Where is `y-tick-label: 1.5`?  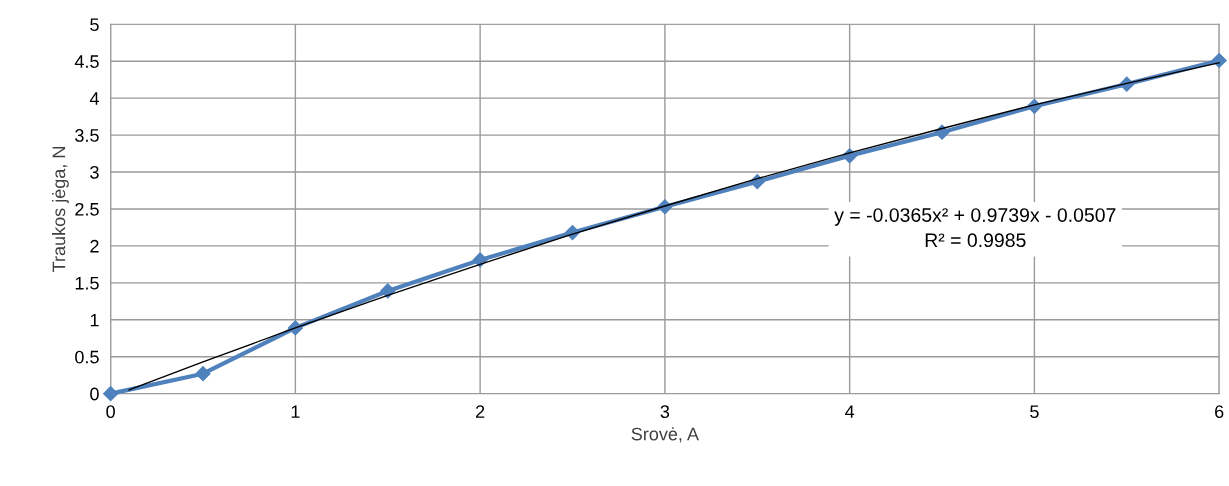
y-tick-label: 1.5 is located at coordinates (87, 283).